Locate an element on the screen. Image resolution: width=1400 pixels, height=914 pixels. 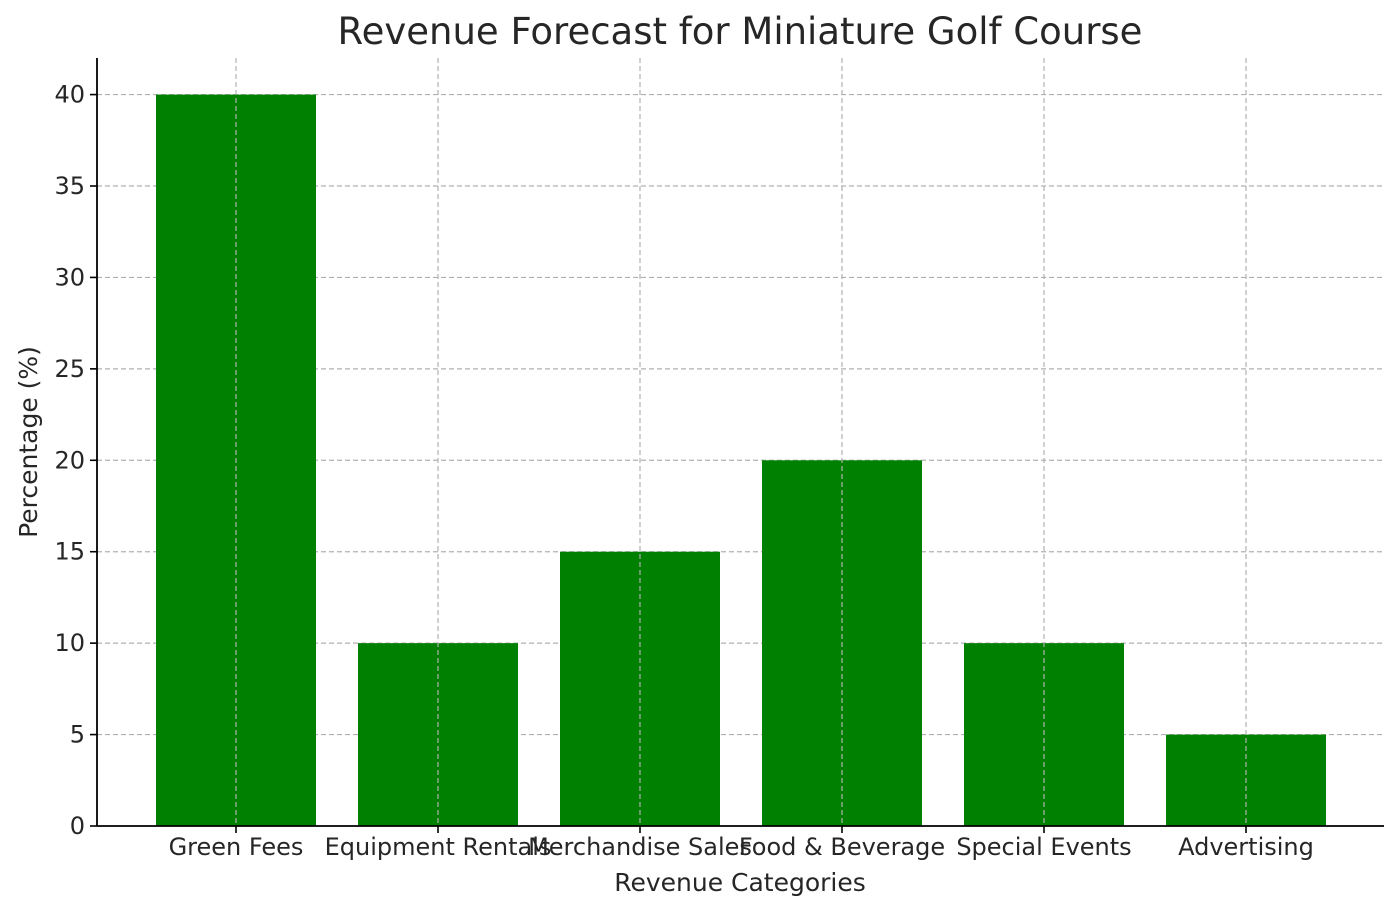
bar is located at coordinates (640, 688).